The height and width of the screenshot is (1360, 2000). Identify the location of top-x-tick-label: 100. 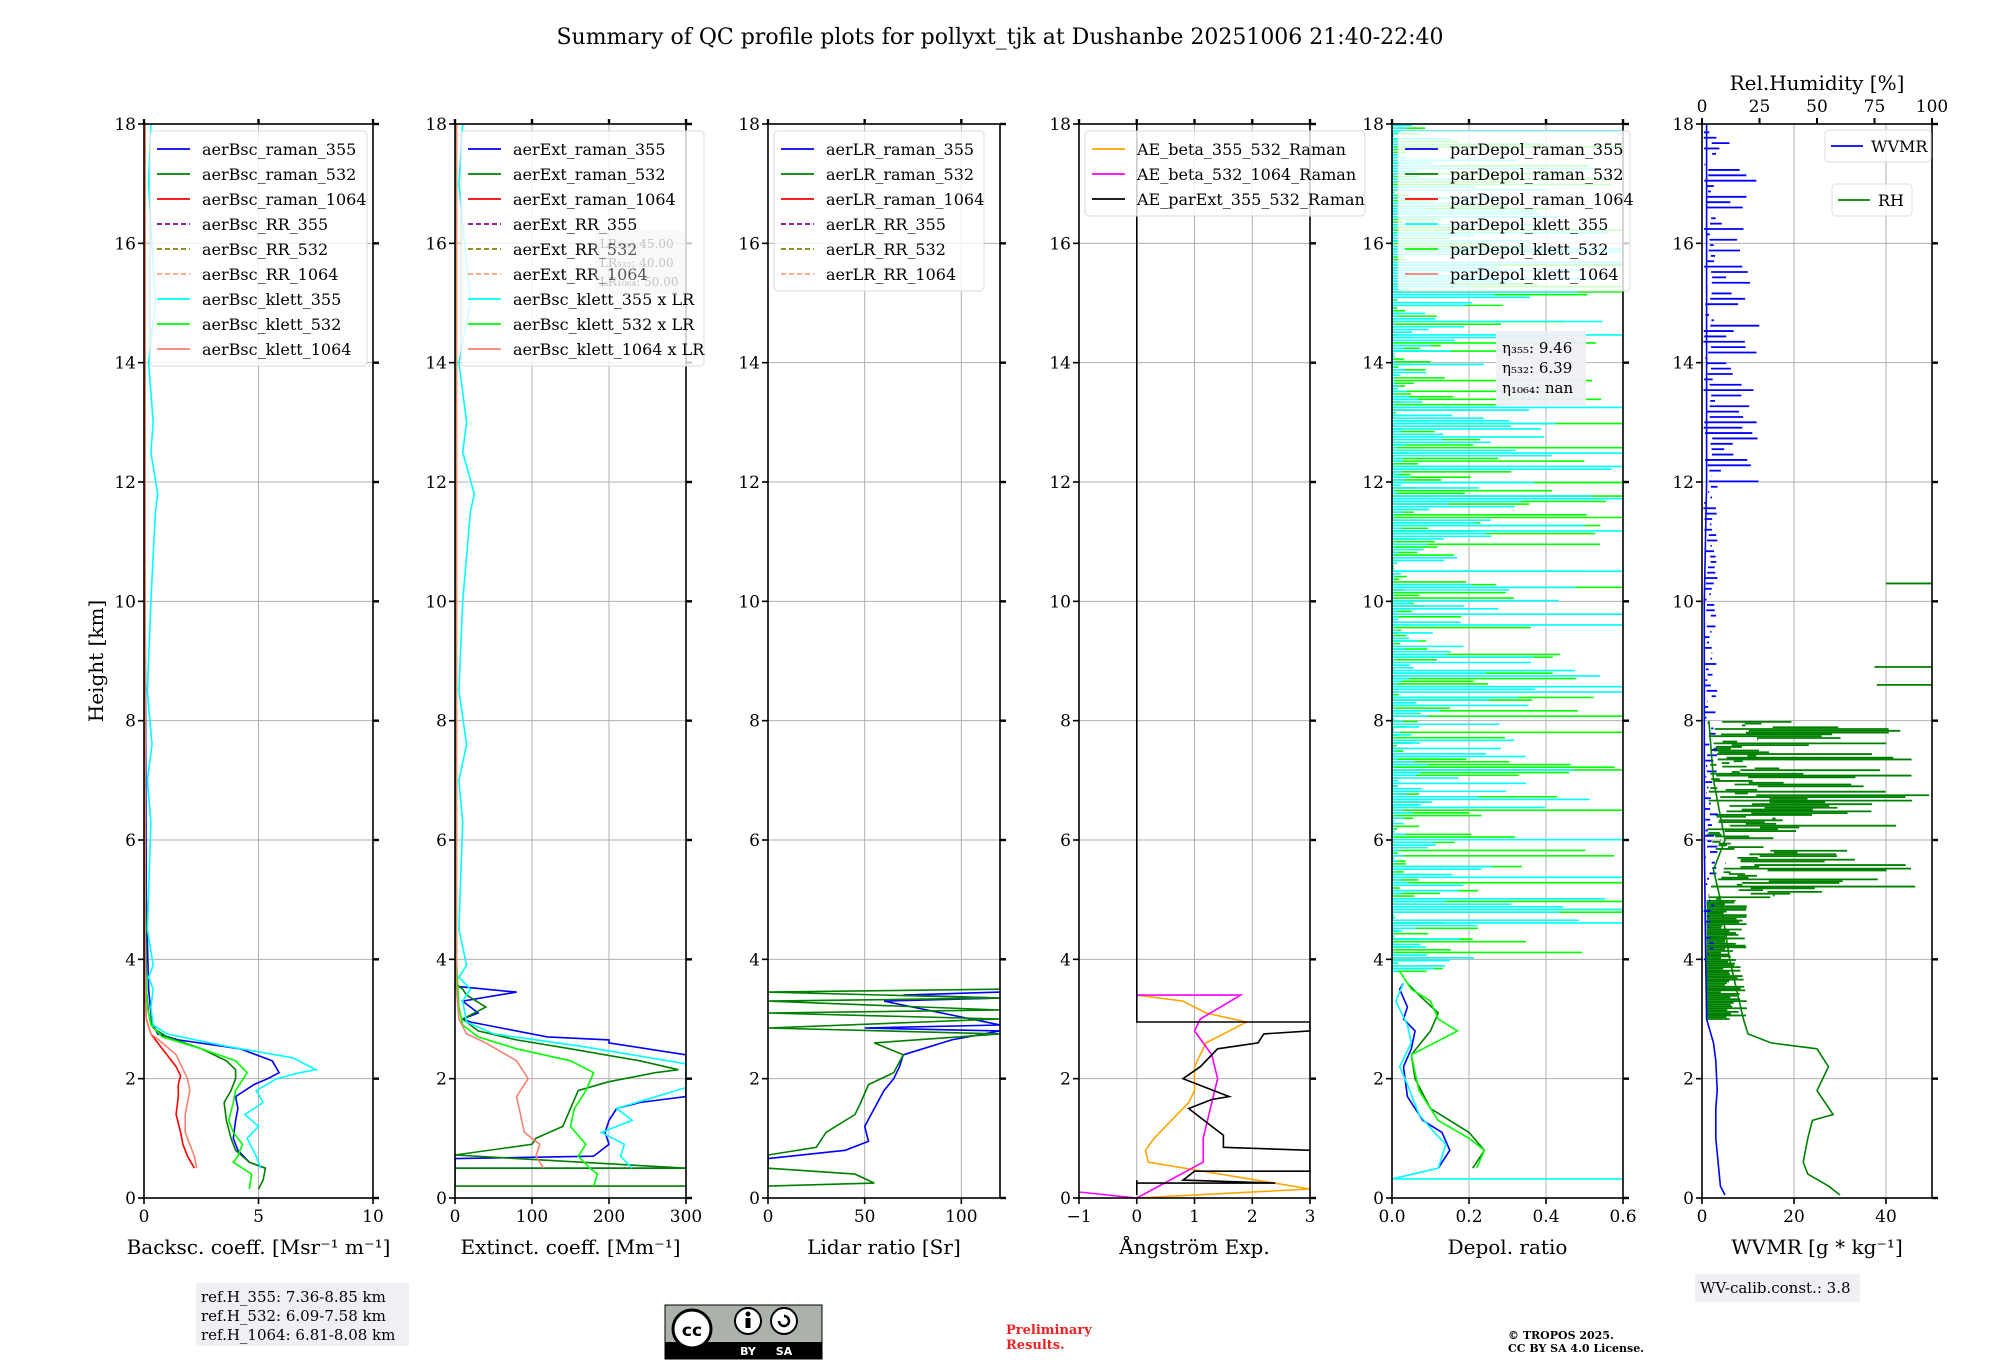
(1932, 107).